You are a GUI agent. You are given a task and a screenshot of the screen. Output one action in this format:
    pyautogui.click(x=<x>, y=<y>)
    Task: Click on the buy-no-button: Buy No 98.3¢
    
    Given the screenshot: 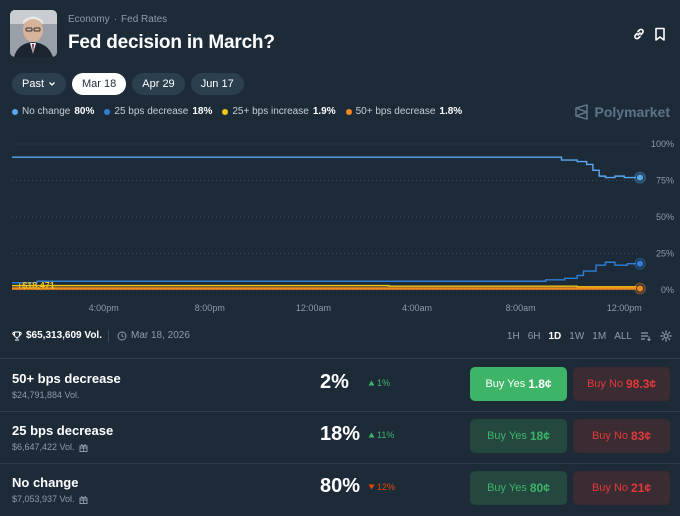 What is the action you would take?
    pyautogui.click(x=621, y=384)
    